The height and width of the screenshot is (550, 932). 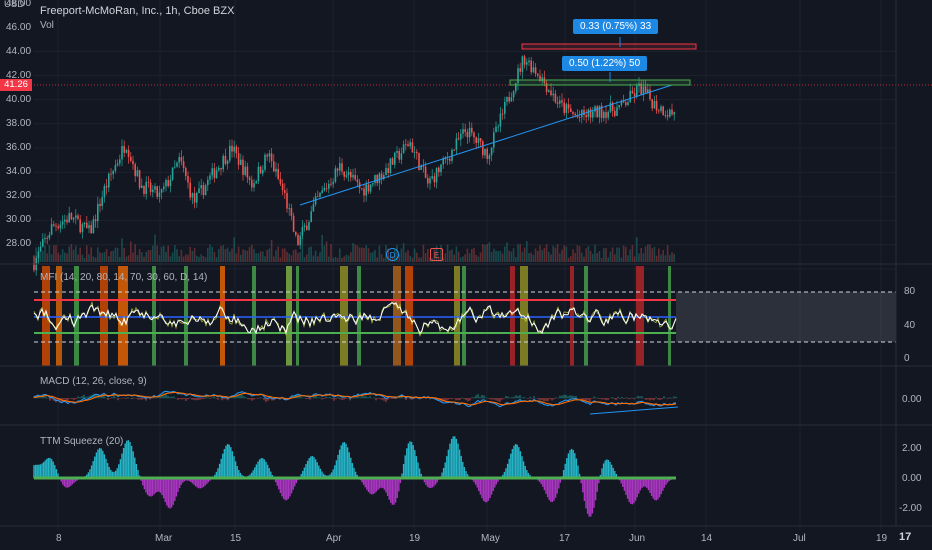 What do you see at coordinates (464, 317) in the screenshot?
I see `mfi-pane` at bounding box center [464, 317].